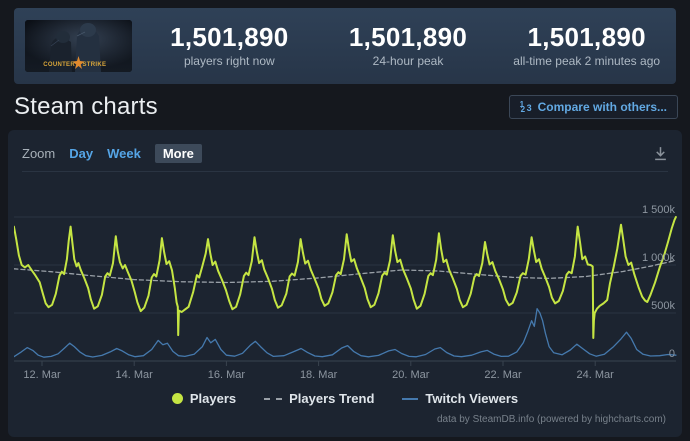 The height and width of the screenshot is (441, 690). What do you see at coordinates (81, 153) in the screenshot?
I see `zoom-option-day: Day` at bounding box center [81, 153].